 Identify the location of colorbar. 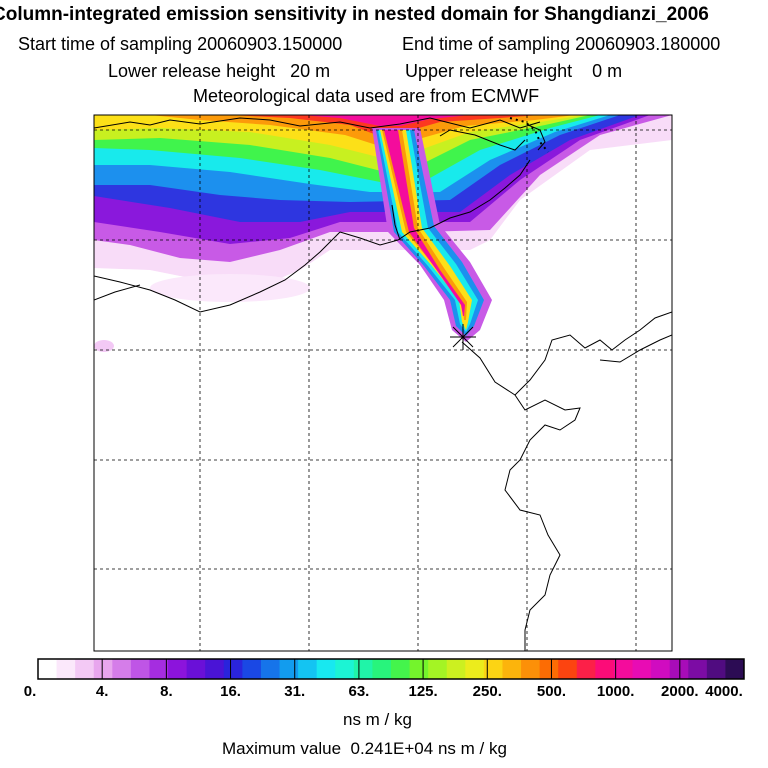
(391, 669).